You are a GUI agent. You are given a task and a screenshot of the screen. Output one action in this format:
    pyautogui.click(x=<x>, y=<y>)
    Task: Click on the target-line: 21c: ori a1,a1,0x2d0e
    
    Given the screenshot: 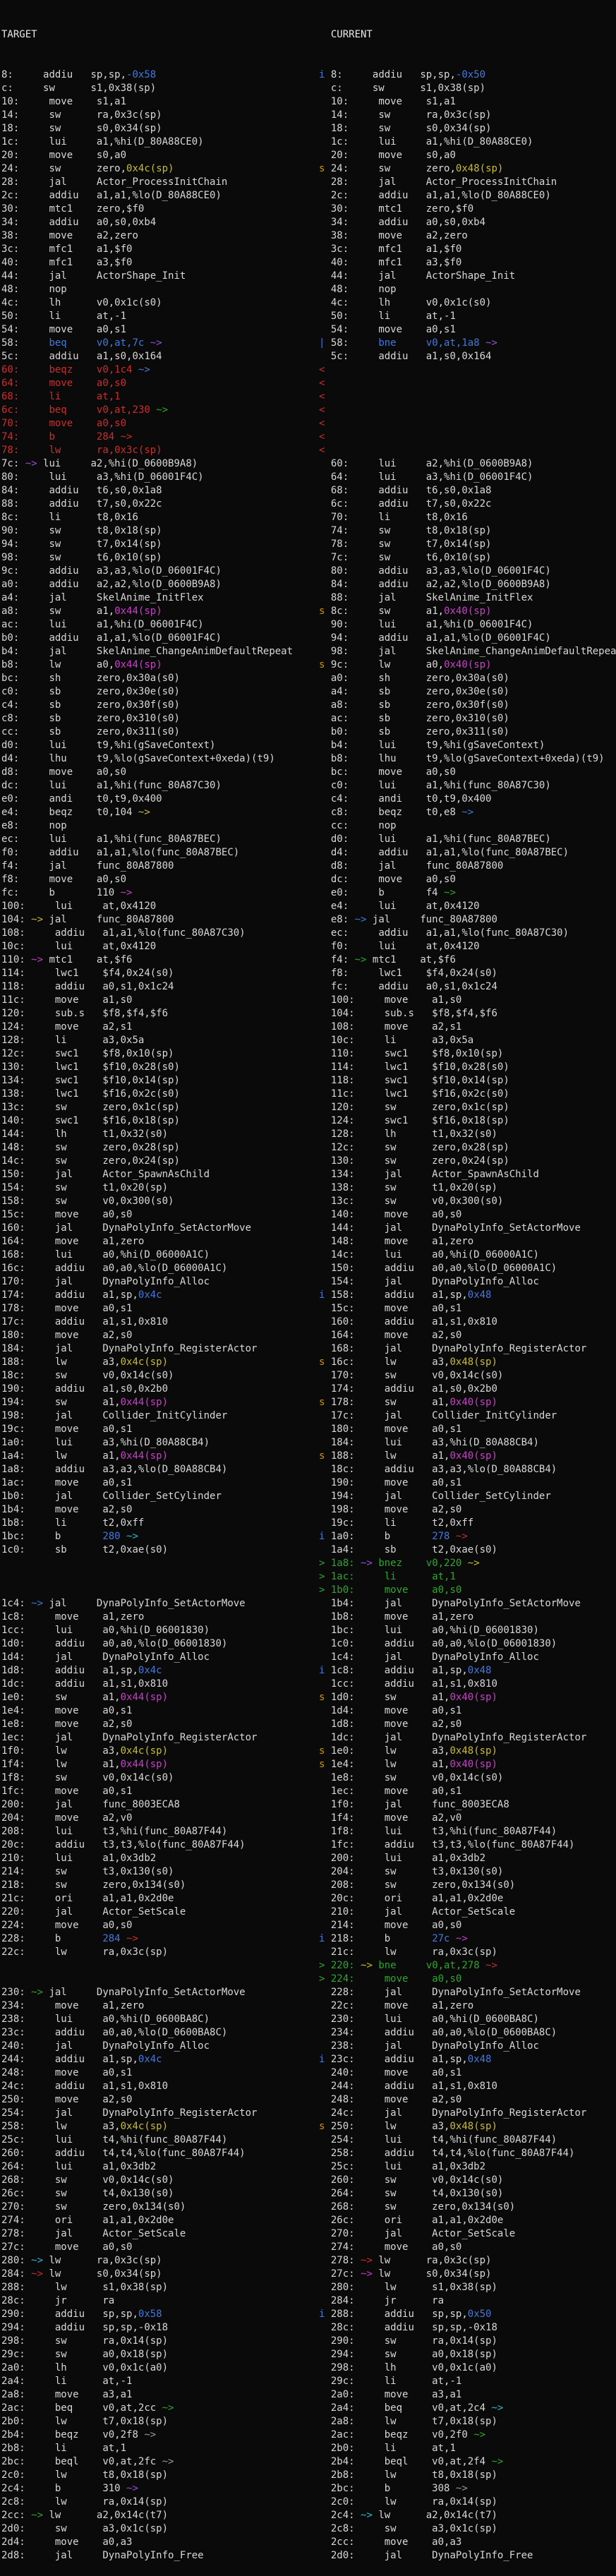 What is the action you would take?
    pyautogui.click(x=87, y=1898)
    